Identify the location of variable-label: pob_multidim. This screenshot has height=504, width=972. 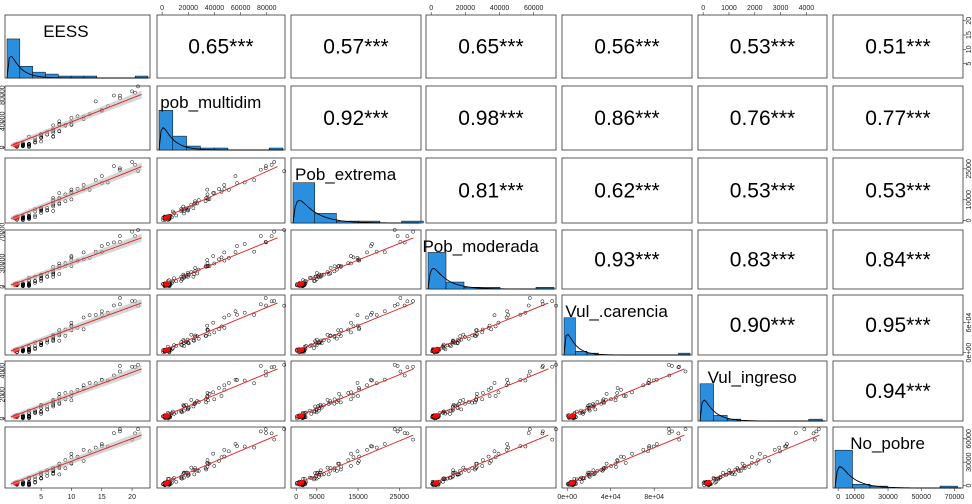
(210, 102).